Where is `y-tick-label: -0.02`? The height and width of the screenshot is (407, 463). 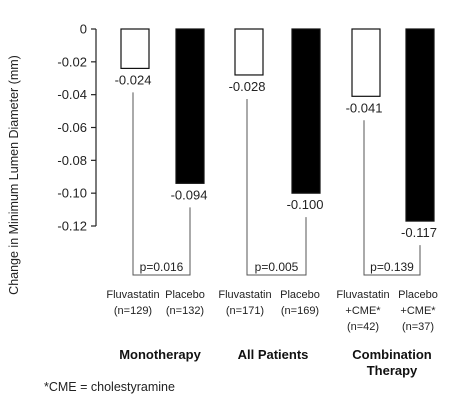 y-tick-label: -0.02 is located at coordinates (72, 61).